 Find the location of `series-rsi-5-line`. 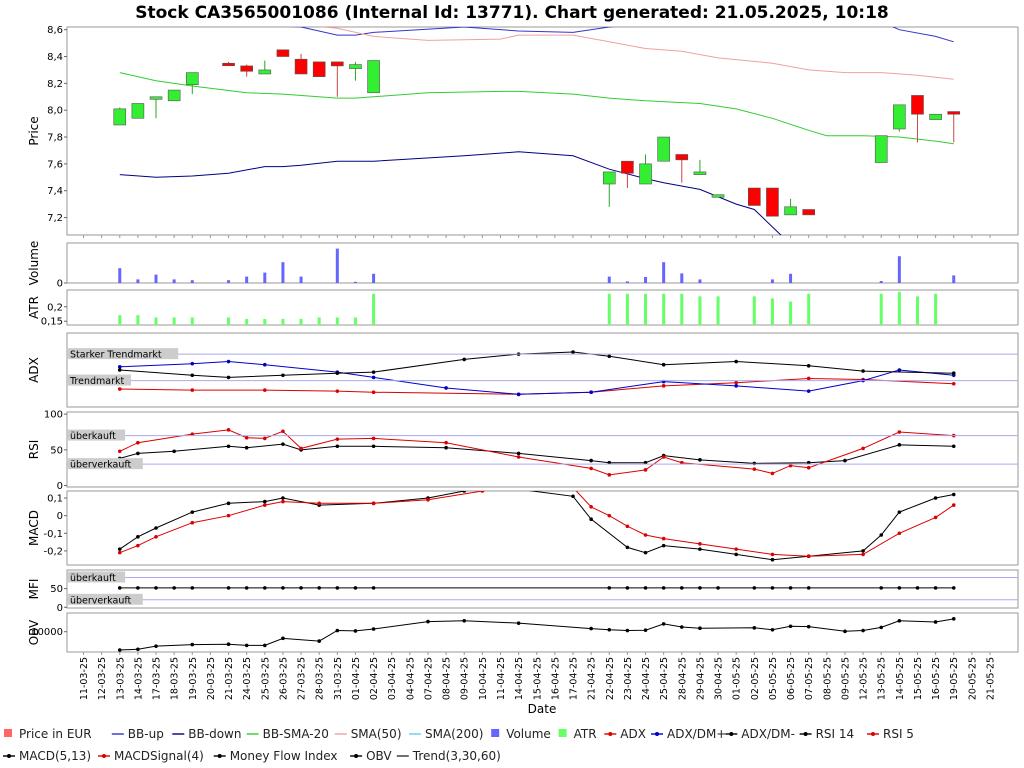

series-rsi-5-line is located at coordinates (536, 452).